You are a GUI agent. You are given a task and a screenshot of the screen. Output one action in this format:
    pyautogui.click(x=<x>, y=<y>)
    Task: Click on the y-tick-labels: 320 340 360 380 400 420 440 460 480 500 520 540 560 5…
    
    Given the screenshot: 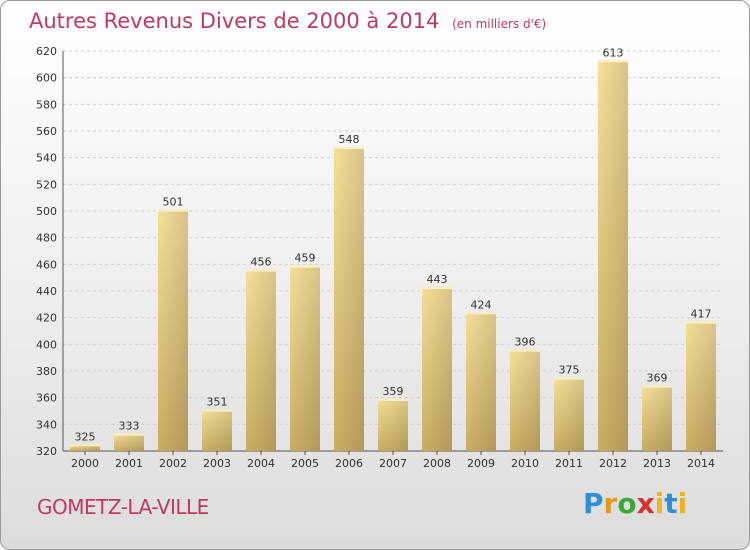 What is the action you would take?
    pyautogui.click(x=46, y=251)
    